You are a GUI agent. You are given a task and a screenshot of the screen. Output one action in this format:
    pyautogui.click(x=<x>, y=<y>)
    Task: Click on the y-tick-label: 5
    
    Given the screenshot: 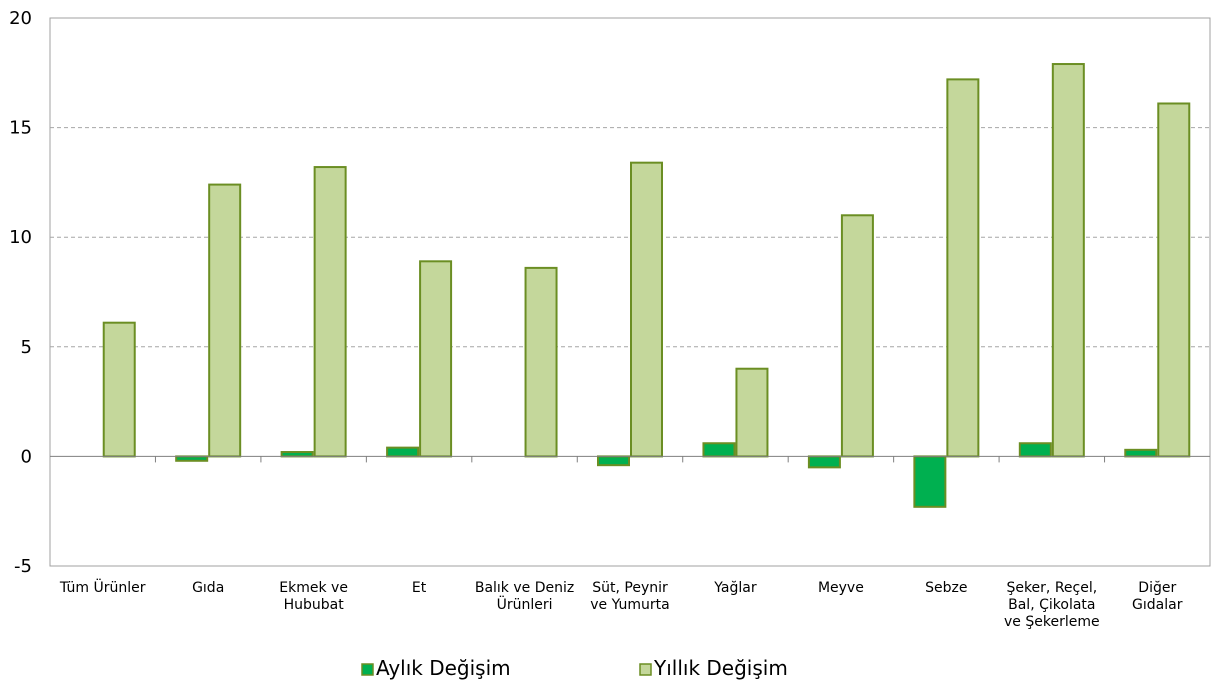 What is the action you would take?
    pyautogui.click(x=26, y=347)
    